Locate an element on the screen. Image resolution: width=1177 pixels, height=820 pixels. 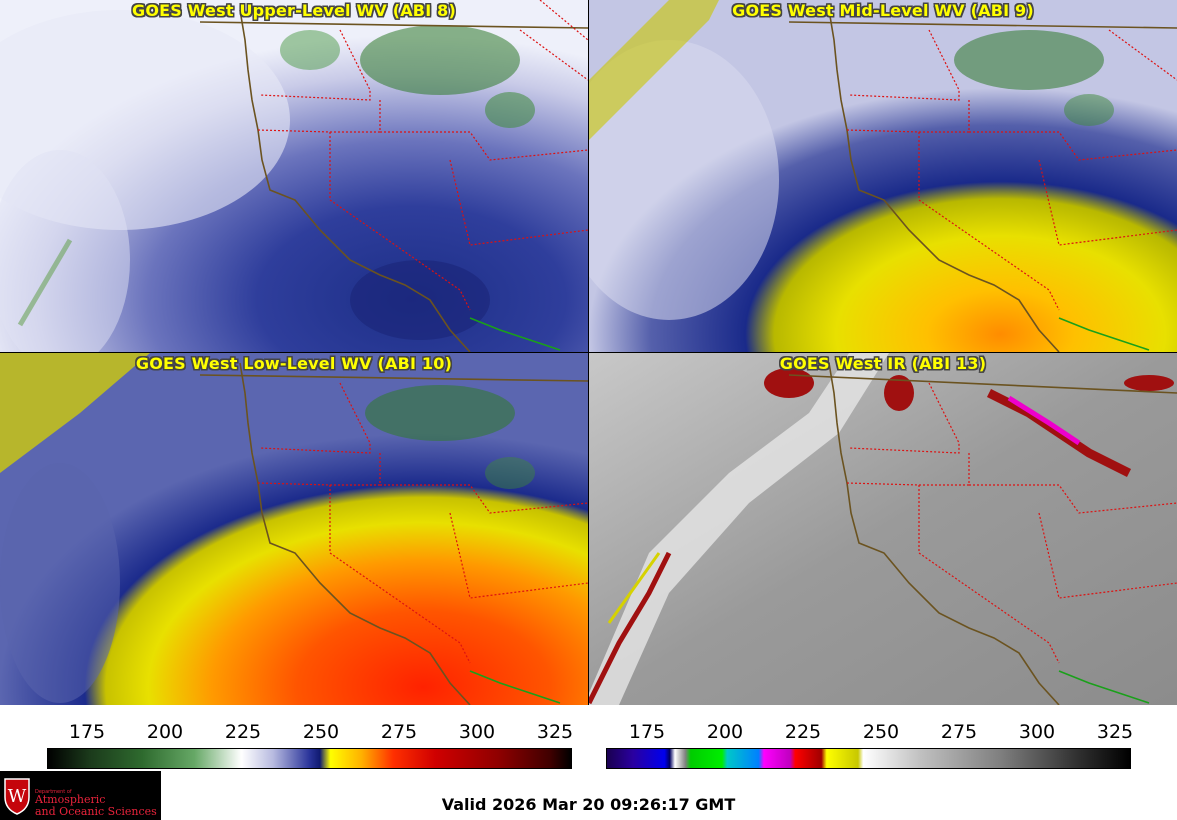
panel-divider-horizontal is located at coordinates (588, 352).